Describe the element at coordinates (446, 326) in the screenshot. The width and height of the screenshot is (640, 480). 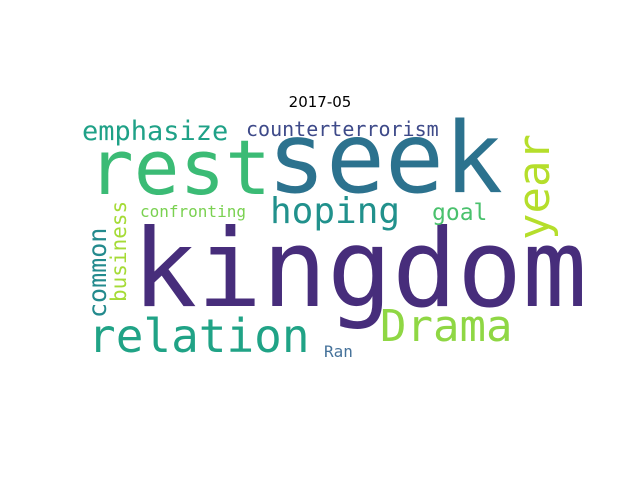
I see `word-drama: Drama` at that location.